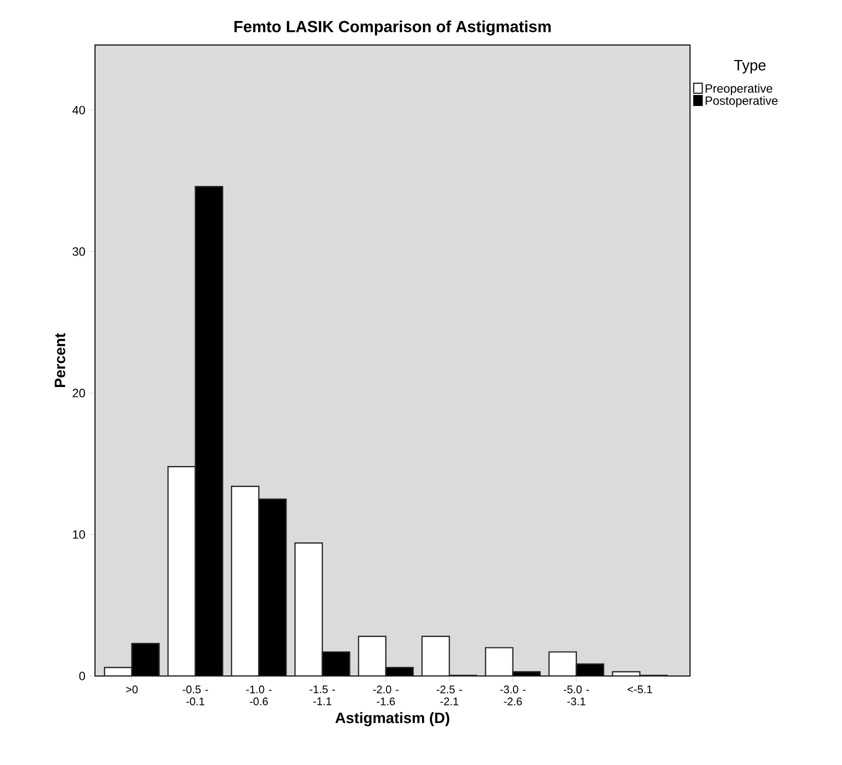  Describe the element at coordinates (739, 90) in the screenshot. I see `legend-label: Preoperative` at that location.